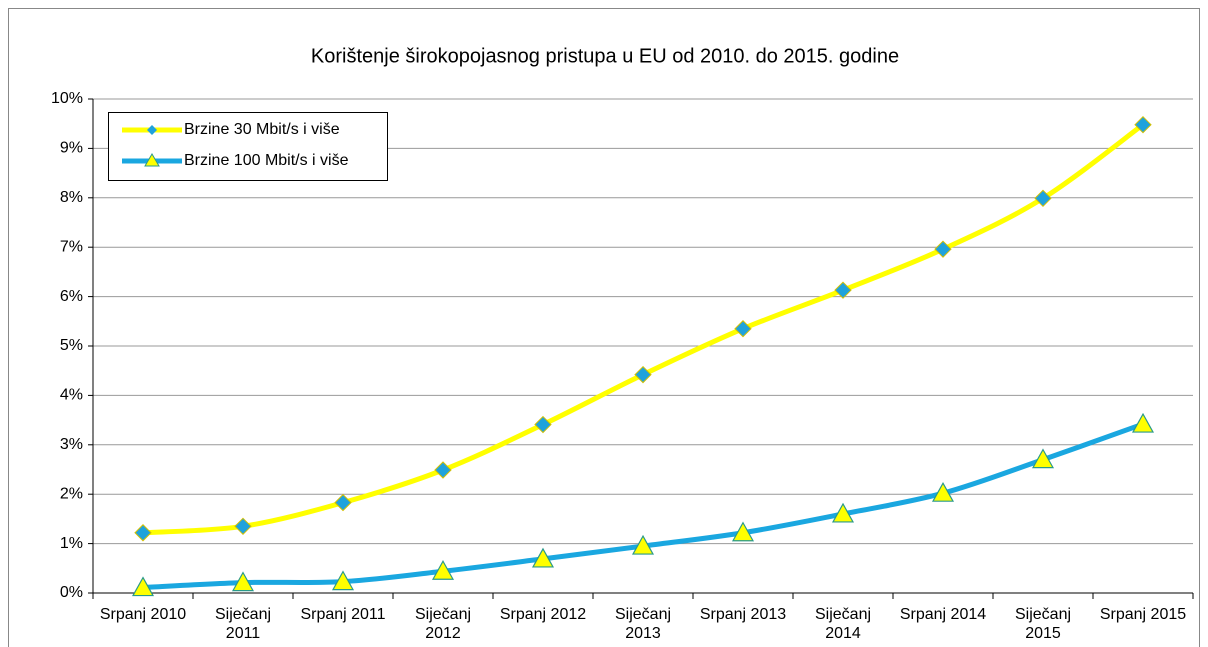 Image resolution: width=1208 pixels, height=647 pixels. I want to click on x-tick-label: Srpanj 2015, so click(1143, 614).